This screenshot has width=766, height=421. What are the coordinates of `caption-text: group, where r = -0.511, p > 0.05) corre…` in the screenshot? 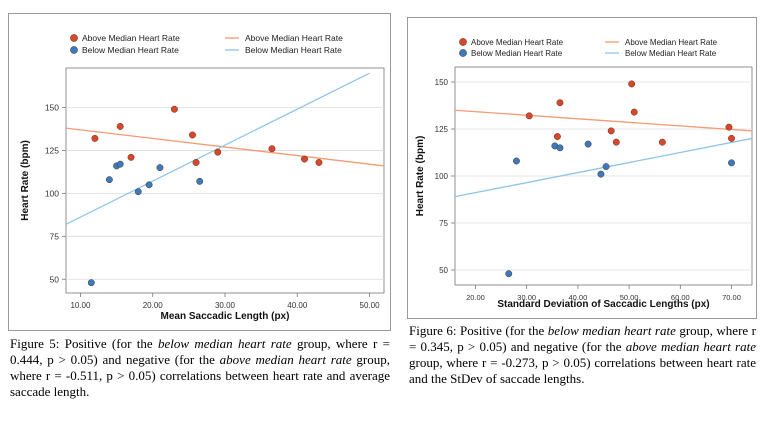 It's located at (200, 375).